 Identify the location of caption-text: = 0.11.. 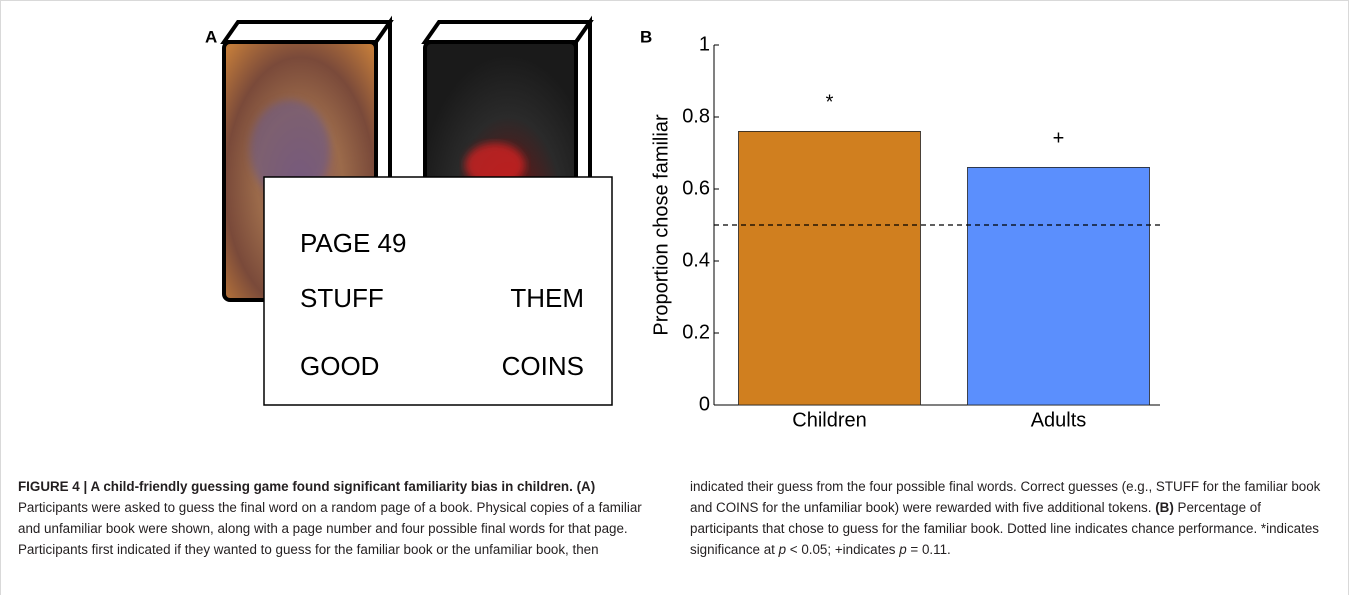
(930, 549).